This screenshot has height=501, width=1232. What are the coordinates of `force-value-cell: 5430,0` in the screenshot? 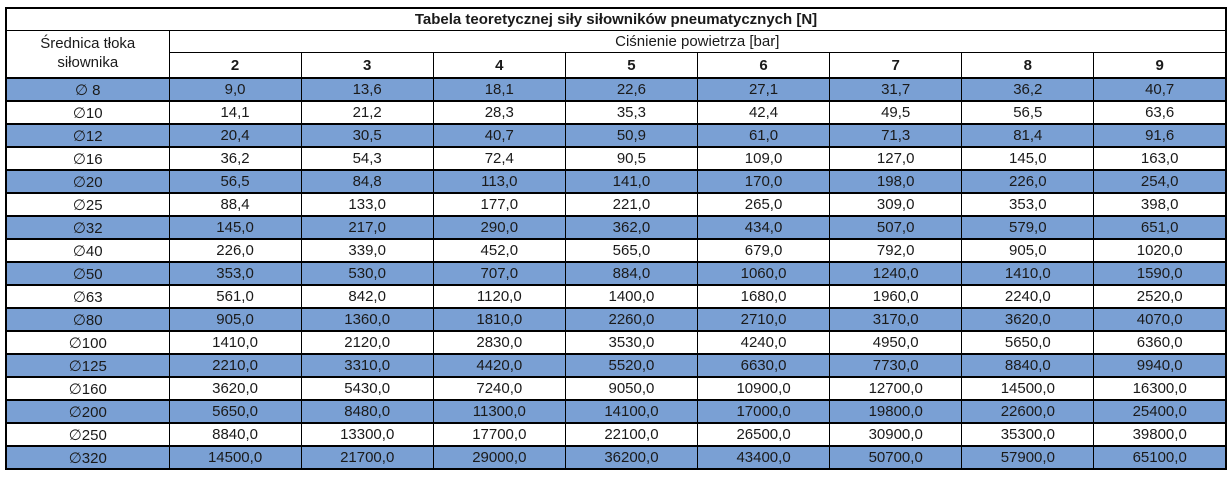 It's located at (367, 388).